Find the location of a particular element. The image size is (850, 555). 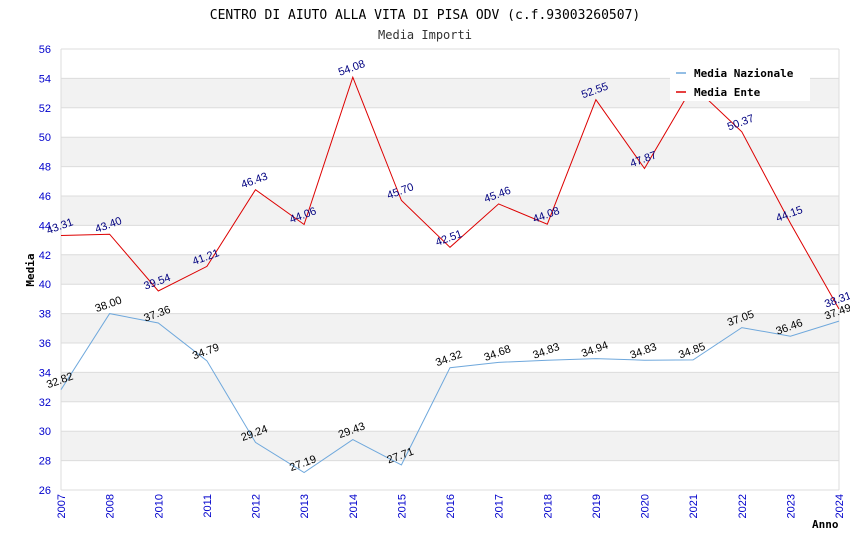

legend: Media Nazionale Media Ente is located at coordinates (740, 81).